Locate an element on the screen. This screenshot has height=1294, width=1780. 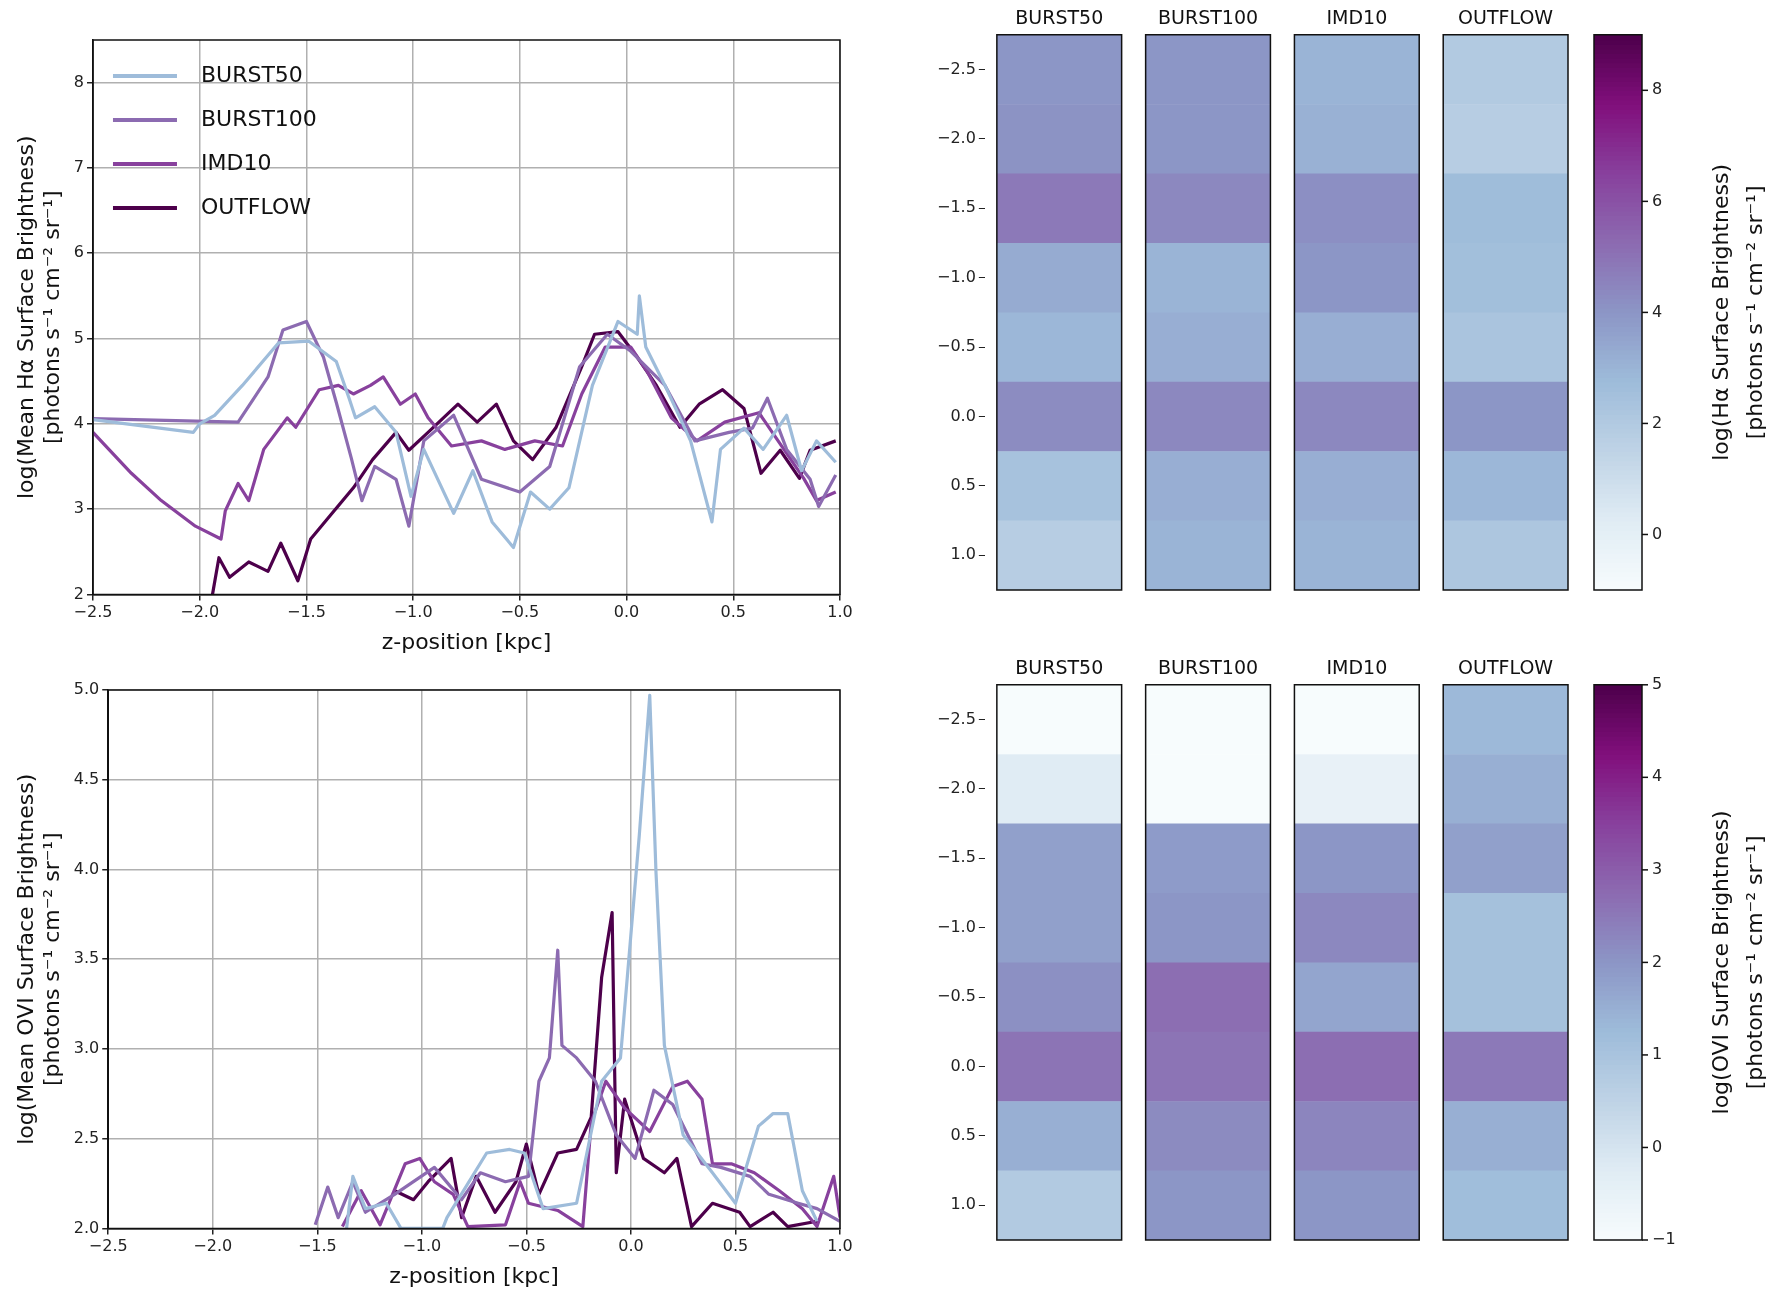
color-bar-label: 6 is located at coordinates (1657, 200).